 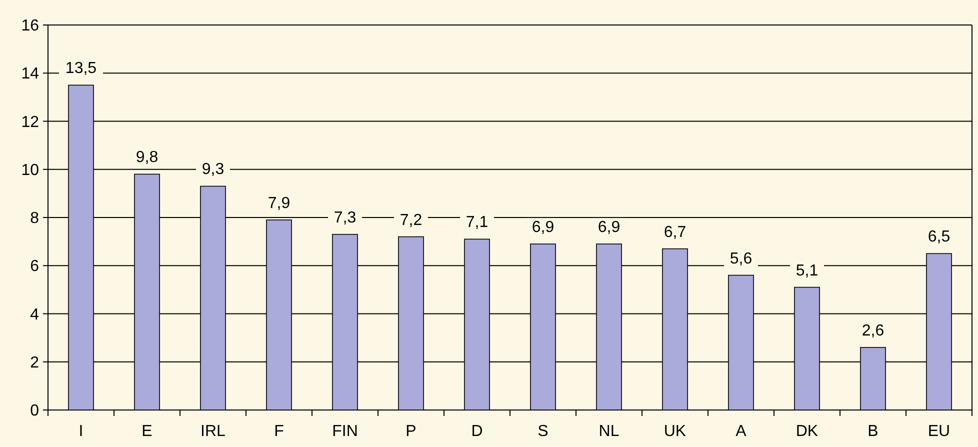 I want to click on y-tick-label: 8, so click(x=35, y=219).